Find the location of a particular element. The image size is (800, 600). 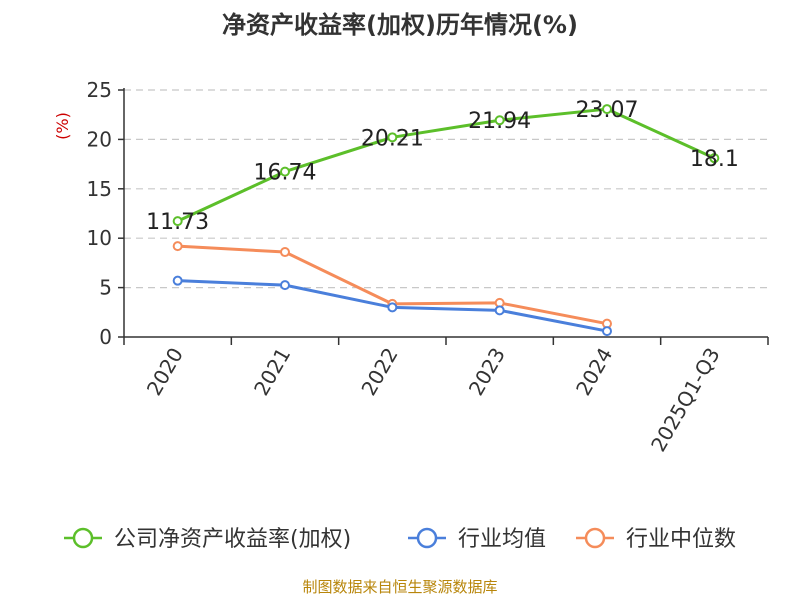

x-tick-label: 2020 is located at coordinates (165, 372).